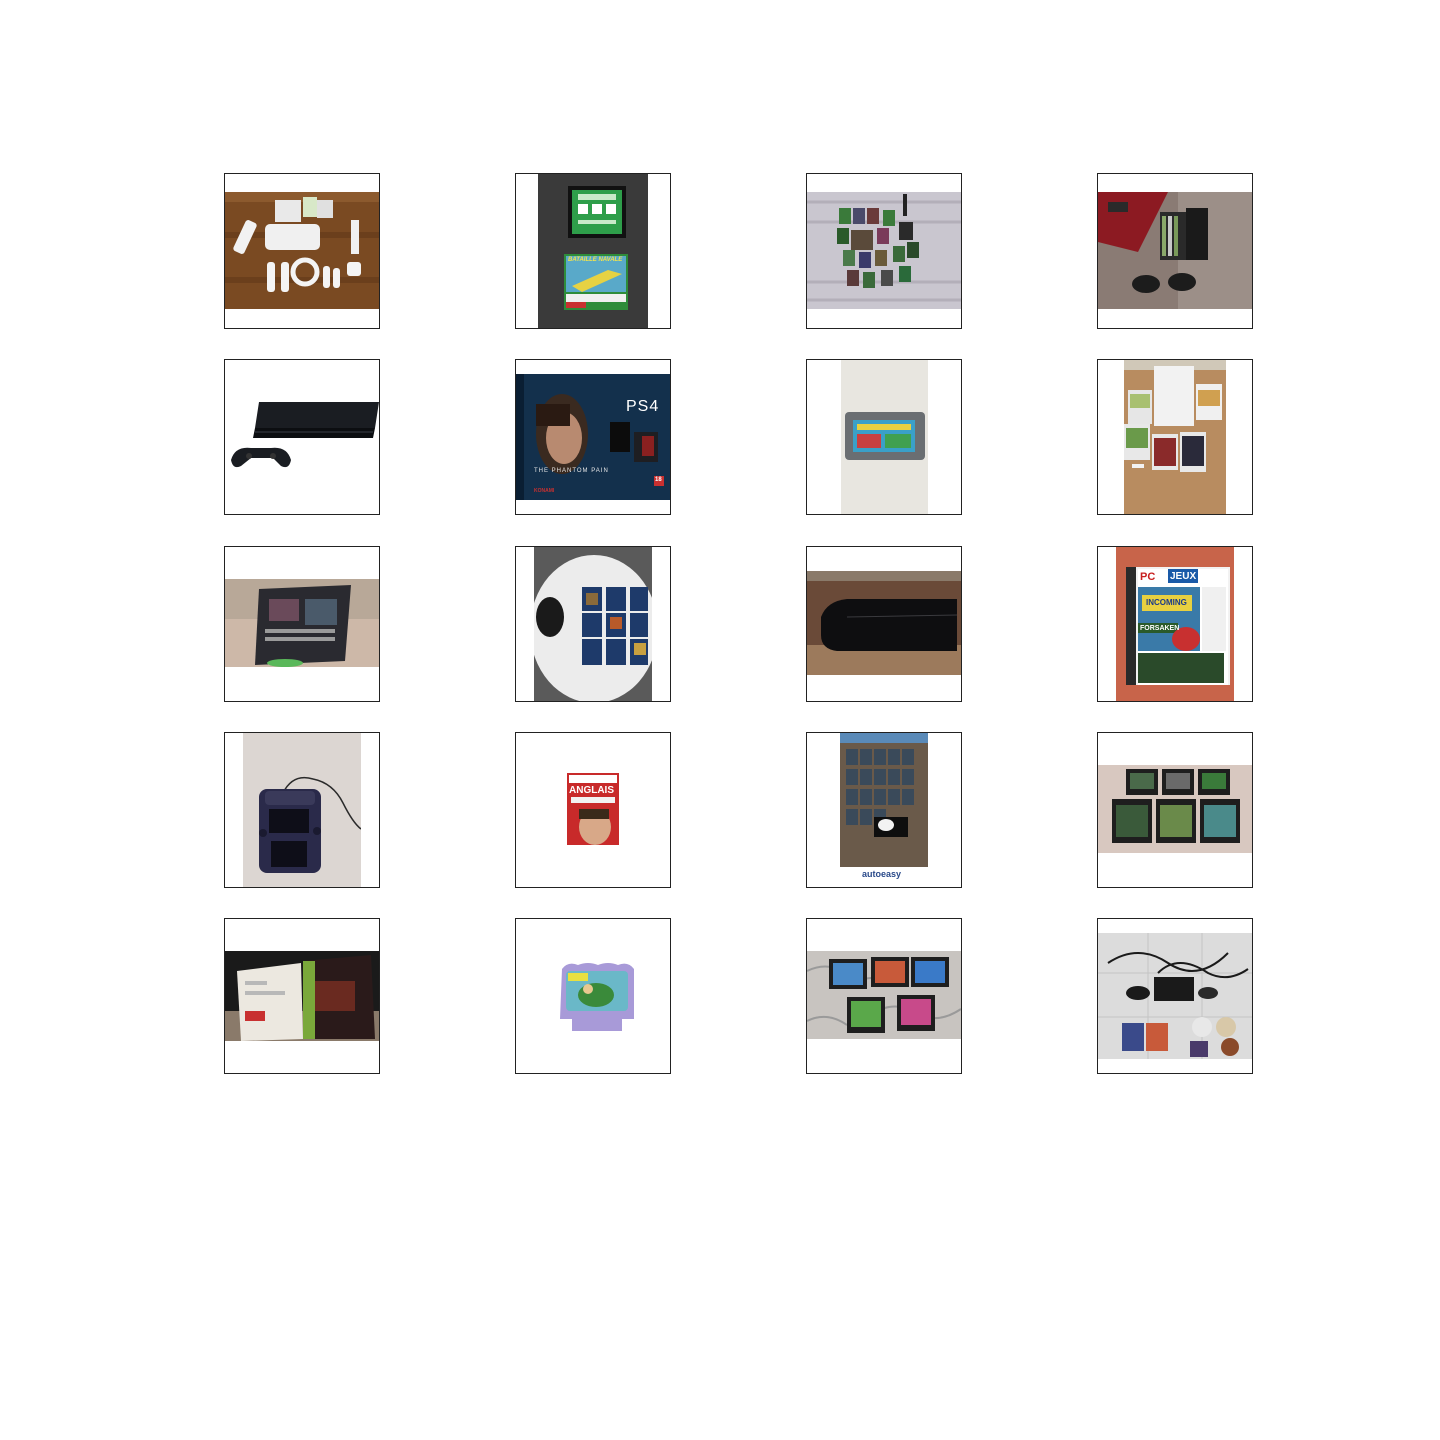  Describe the element at coordinates (882, 874) in the screenshot. I see `listing-footer-logo: autoeasy` at that location.